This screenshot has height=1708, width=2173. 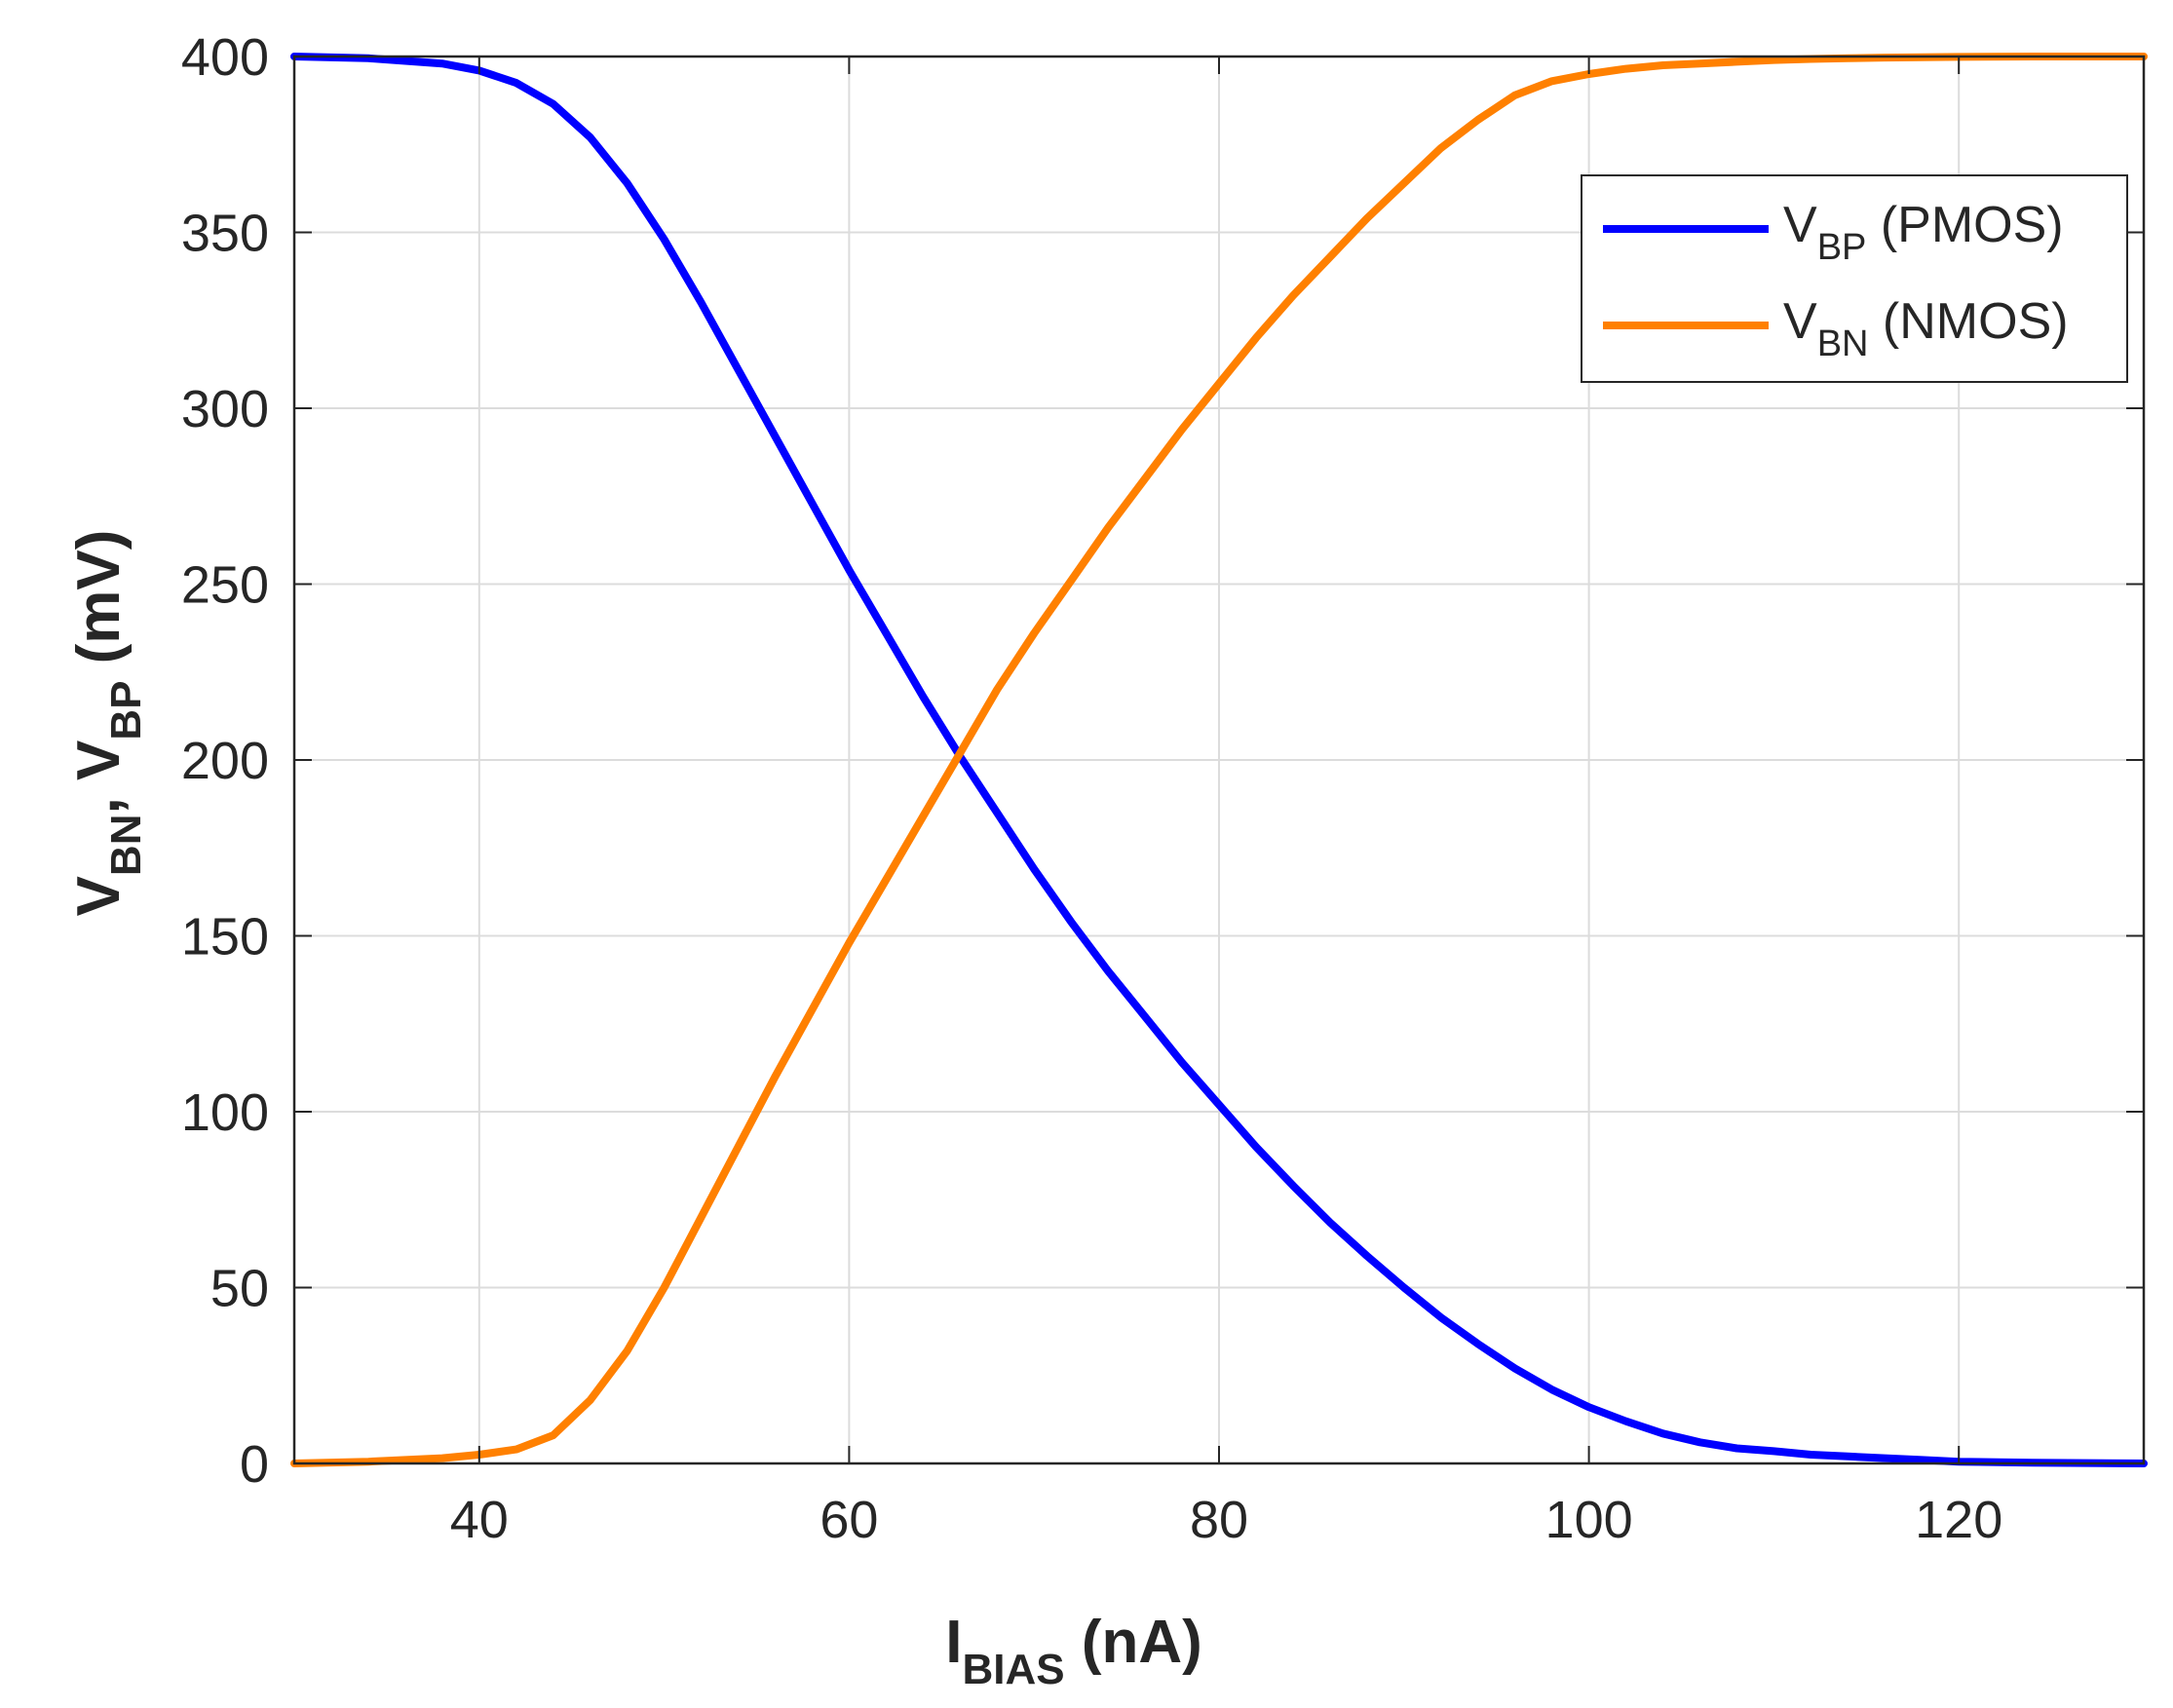 I want to click on y-tick-label: 300, so click(x=225, y=409).